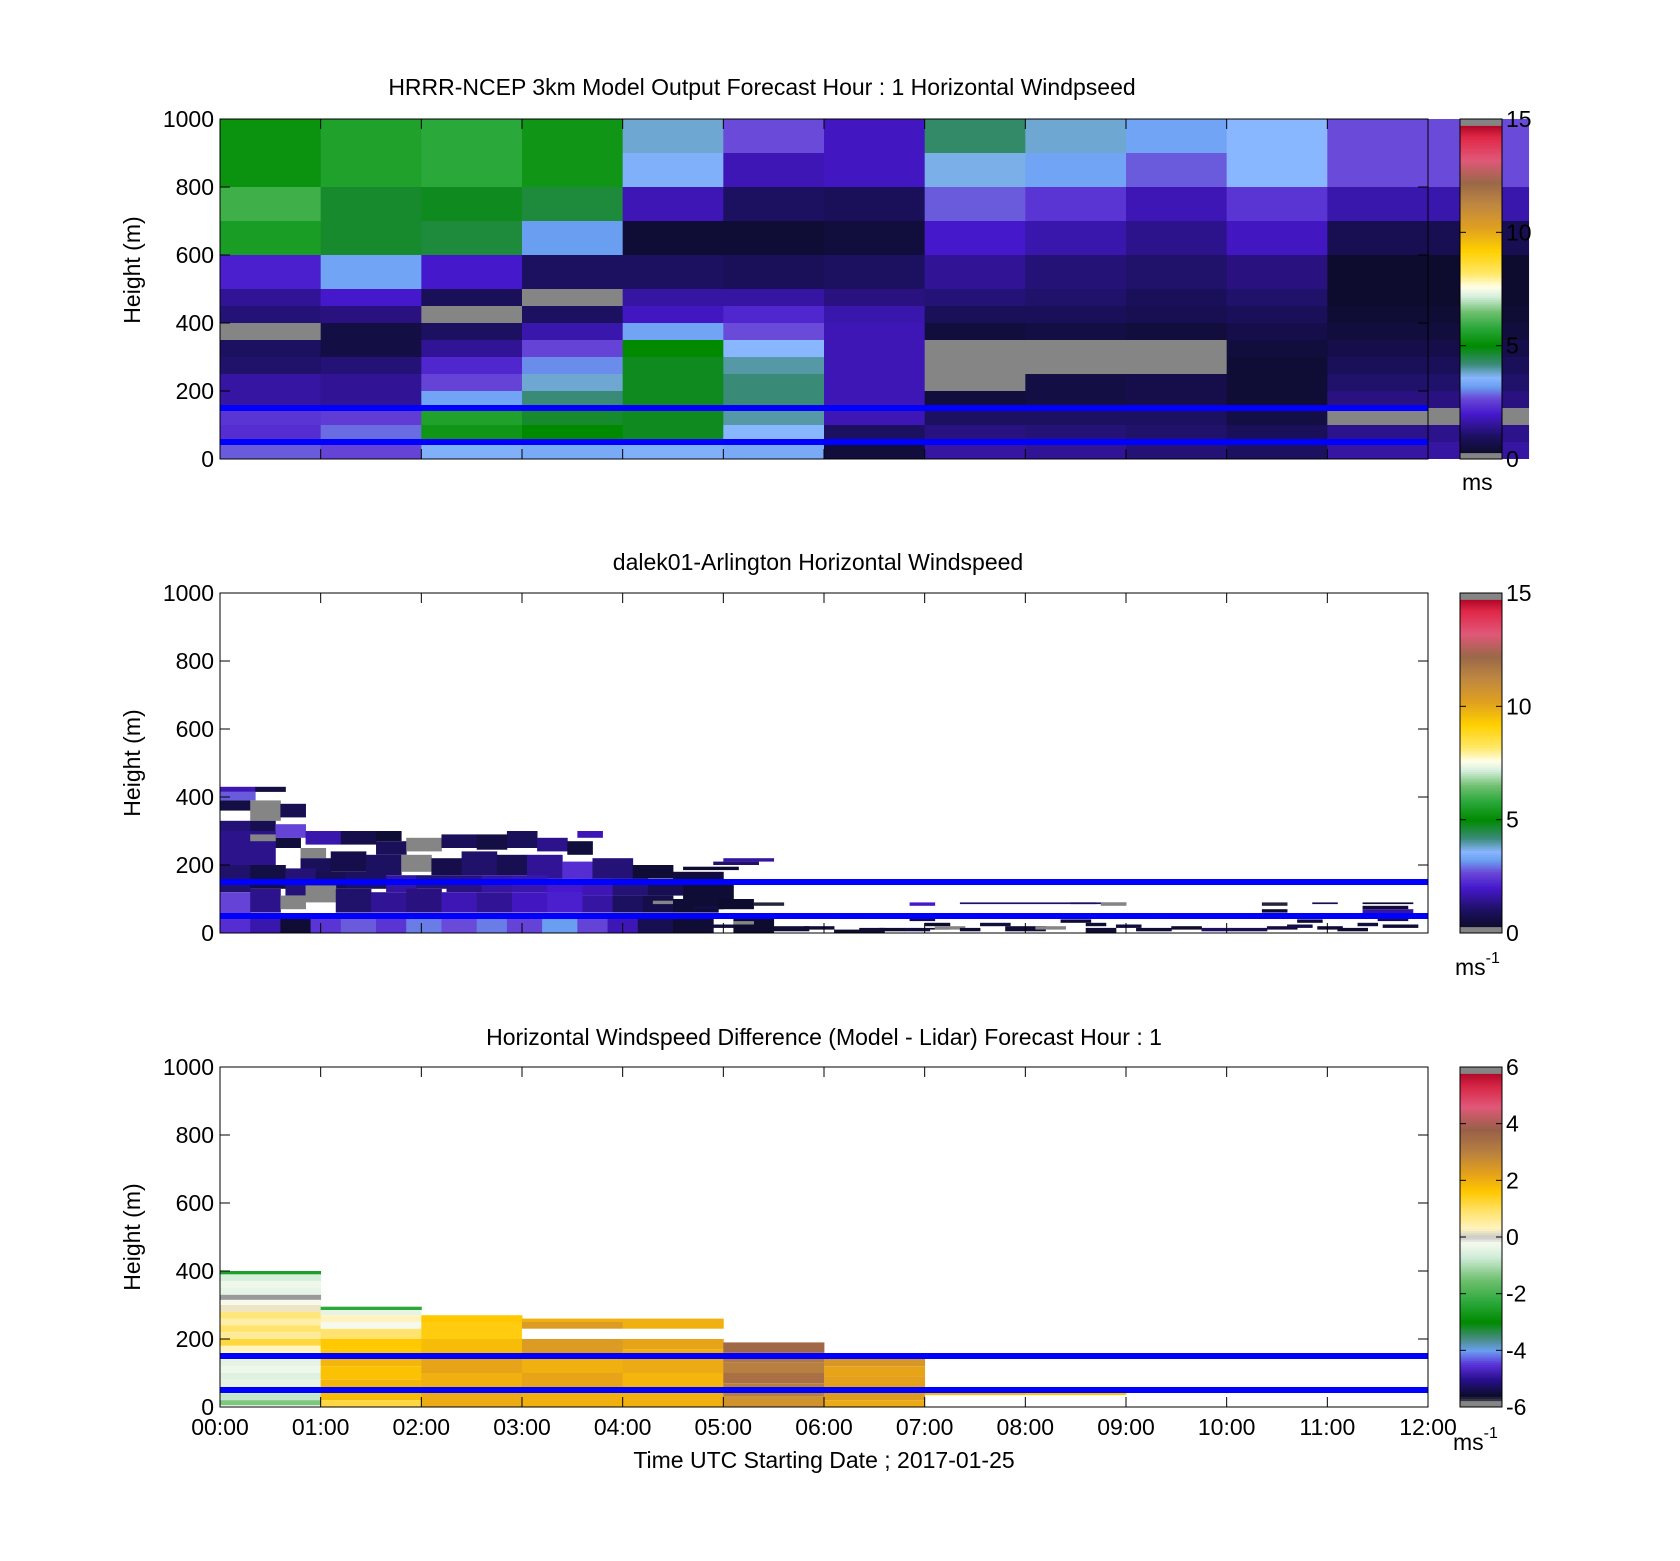 The height and width of the screenshot is (1561, 1680). I want to click on panel-lidar-cells, so click(819, 859).